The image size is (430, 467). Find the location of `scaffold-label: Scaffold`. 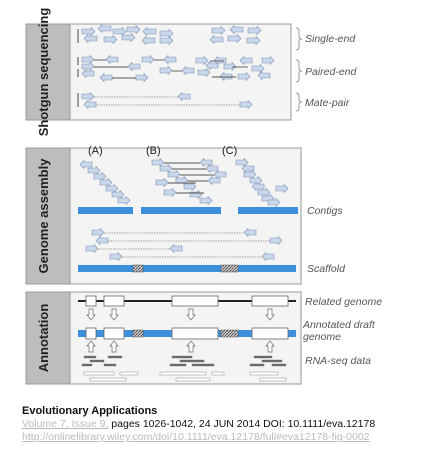

scaffold-label: Scaffold is located at coordinates (326, 269).